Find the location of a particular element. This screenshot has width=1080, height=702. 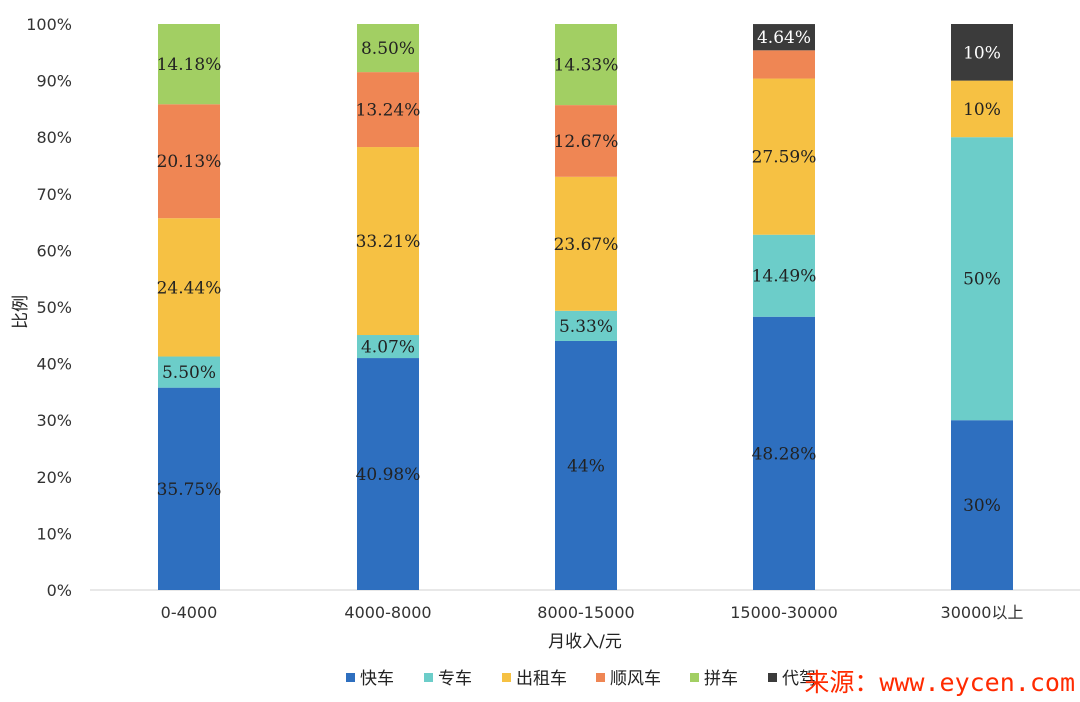

data-label: 33.21% is located at coordinates (388, 242).